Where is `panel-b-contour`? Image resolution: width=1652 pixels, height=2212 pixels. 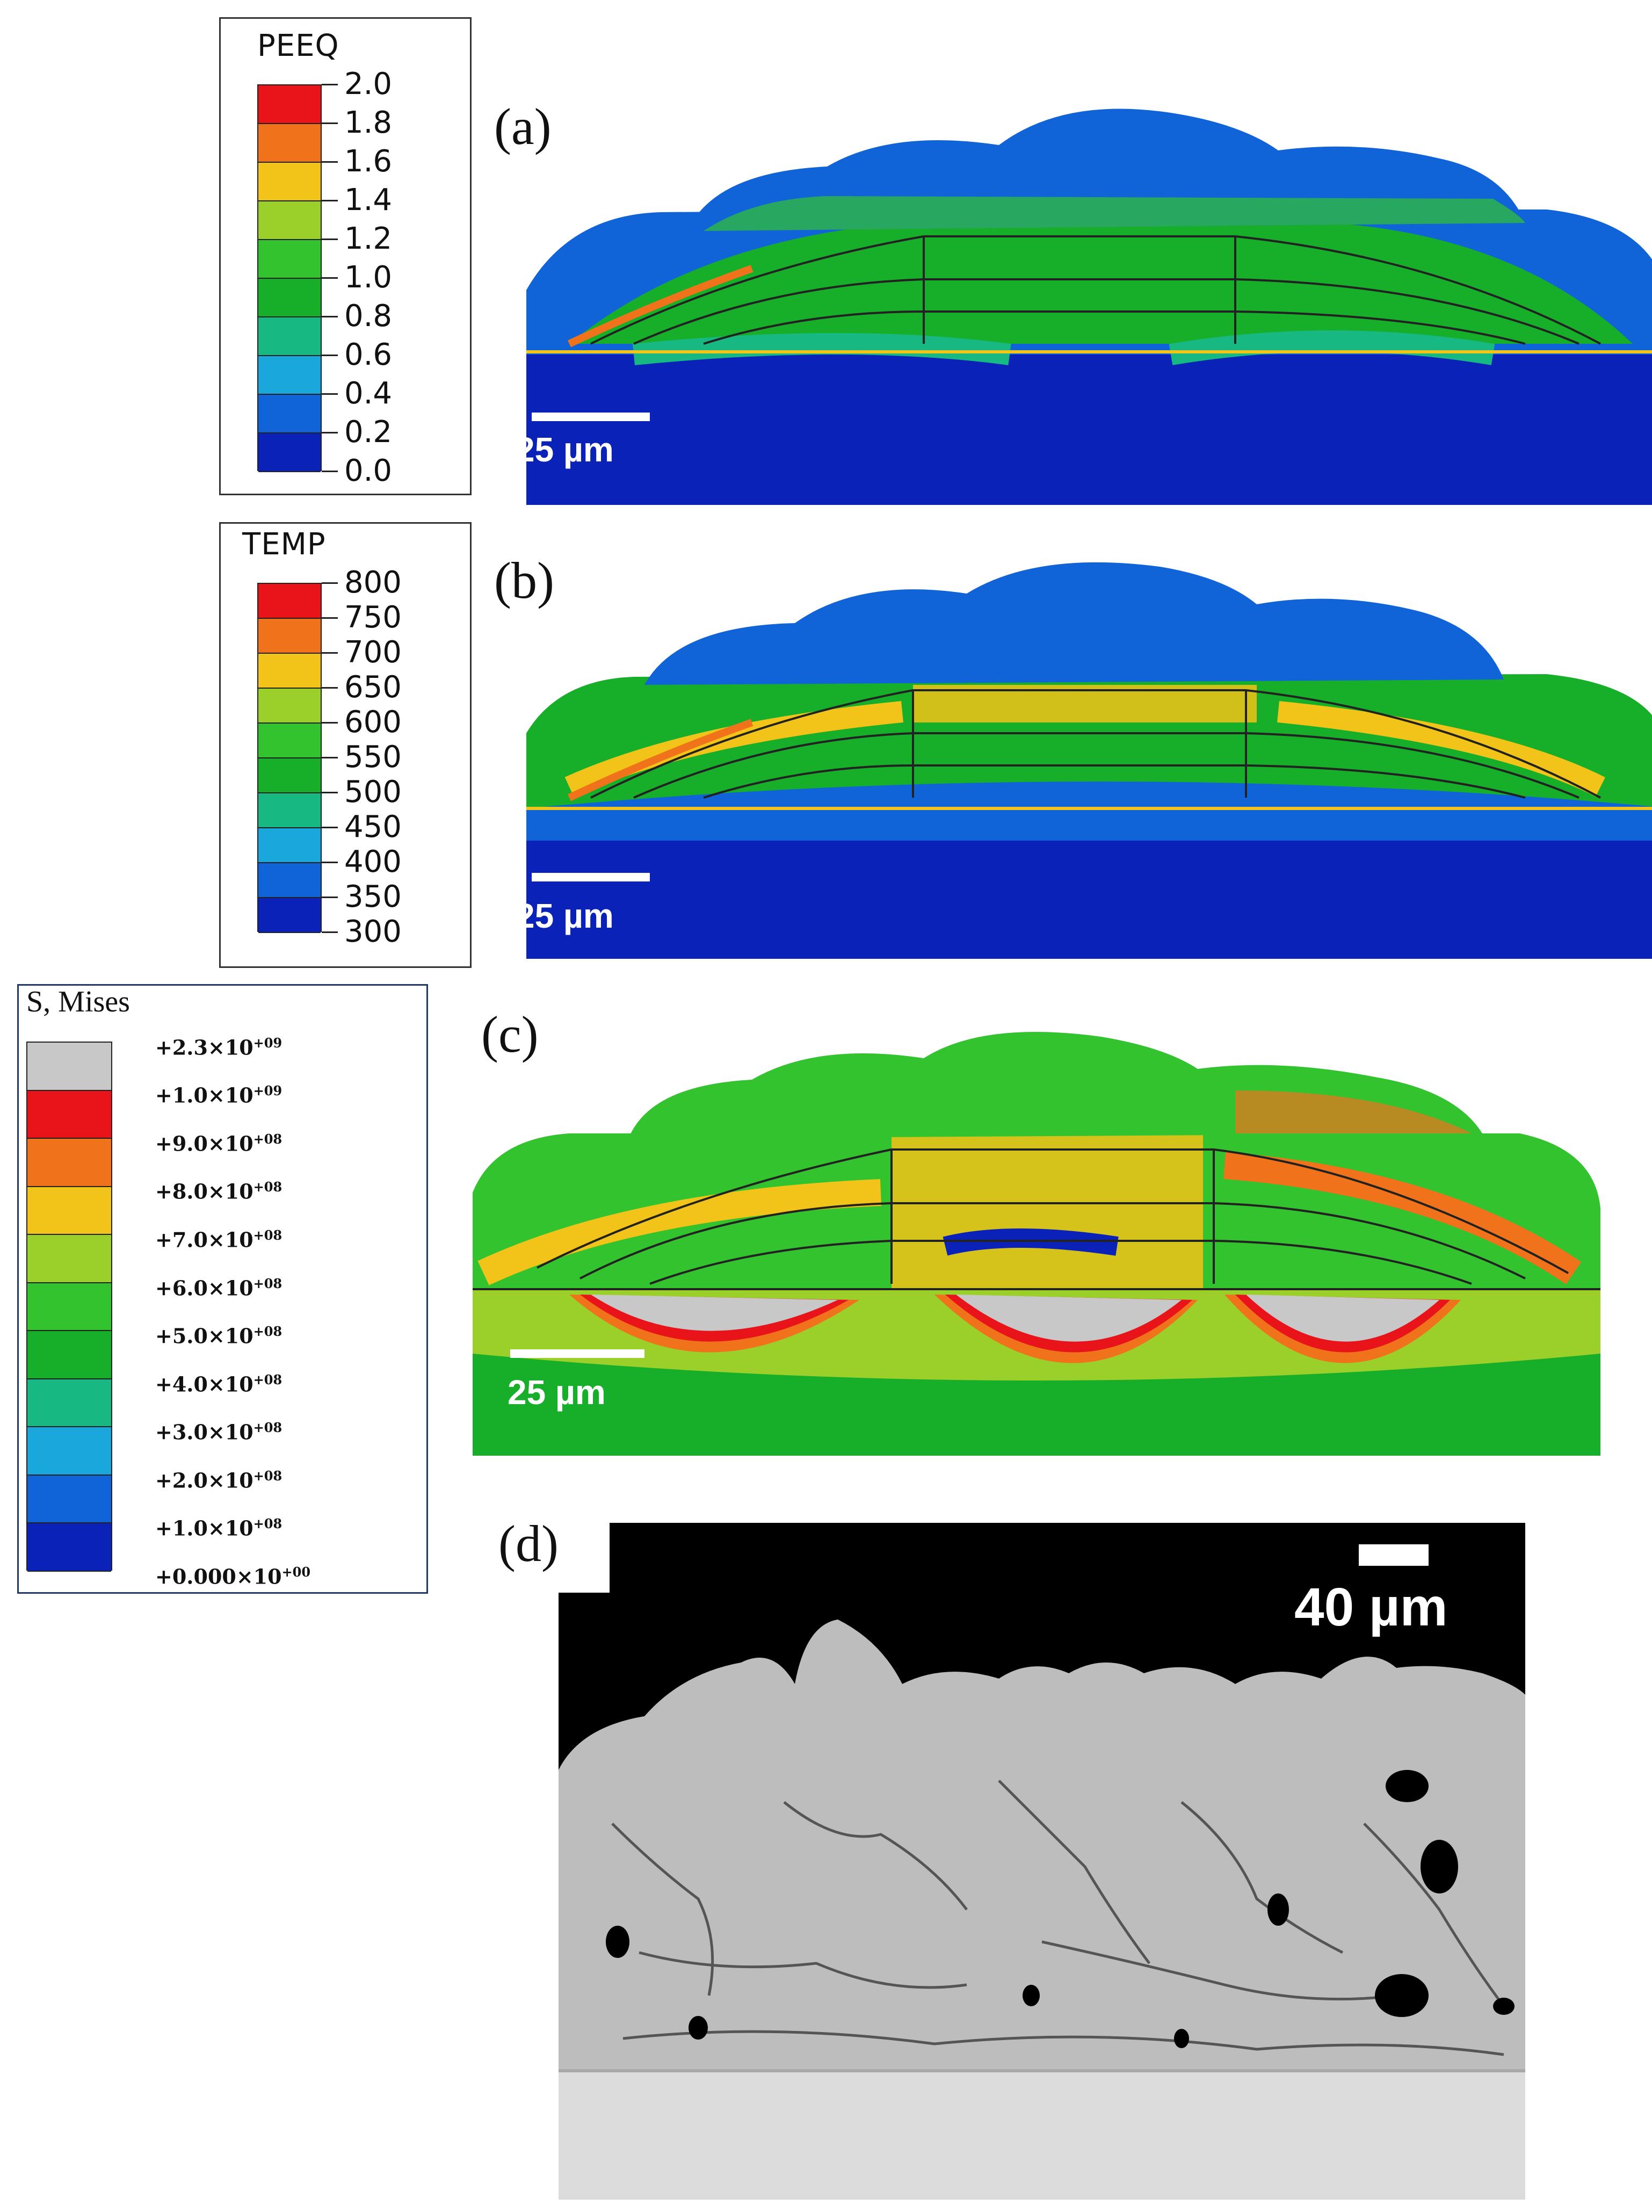 panel-b-contour is located at coordinates (1089, 760).